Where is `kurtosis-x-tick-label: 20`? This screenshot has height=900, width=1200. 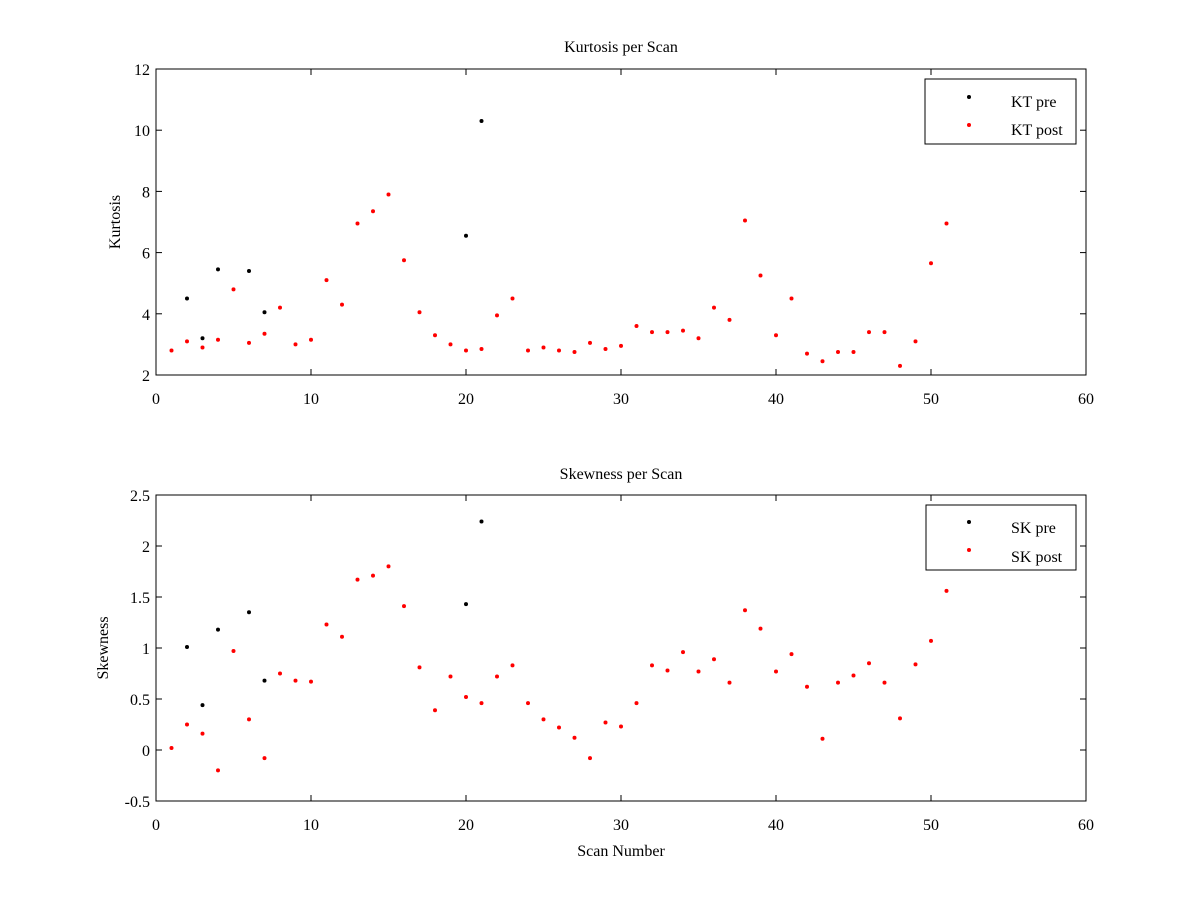
kurtosis-x-tick-label: 20 is located at coordinates (466, 399).